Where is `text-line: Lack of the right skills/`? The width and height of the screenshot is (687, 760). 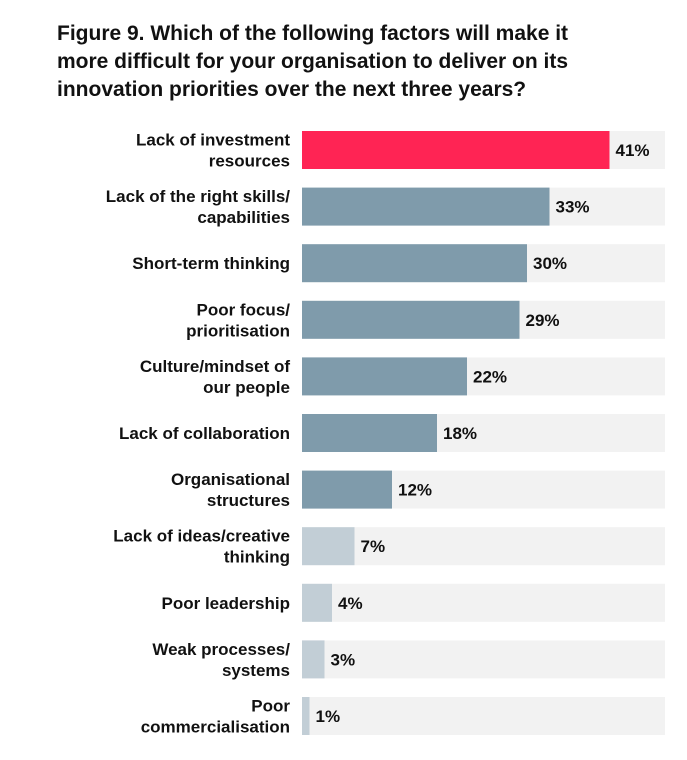 text-line: Lack of the right skills/ is located at coordinates (198, 196).